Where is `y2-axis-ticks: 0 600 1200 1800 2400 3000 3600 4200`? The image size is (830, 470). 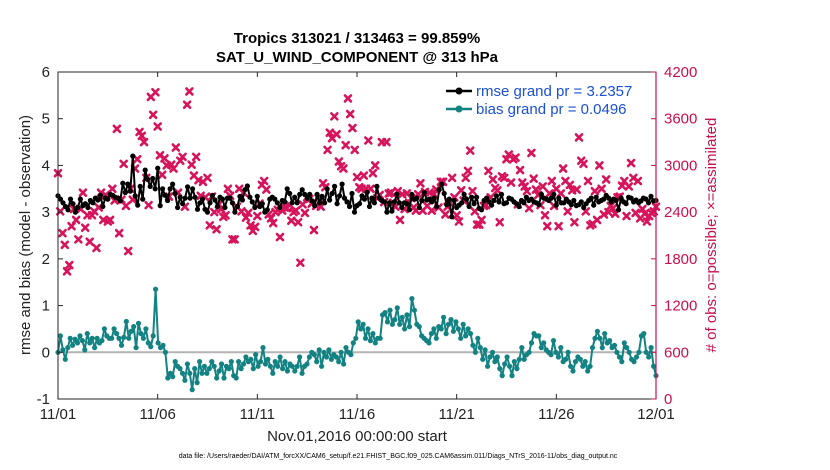
y2-axis-ticks: 0 600 1200 1800 2400 3000 3600 4200 is located at coordinates (674, 236).